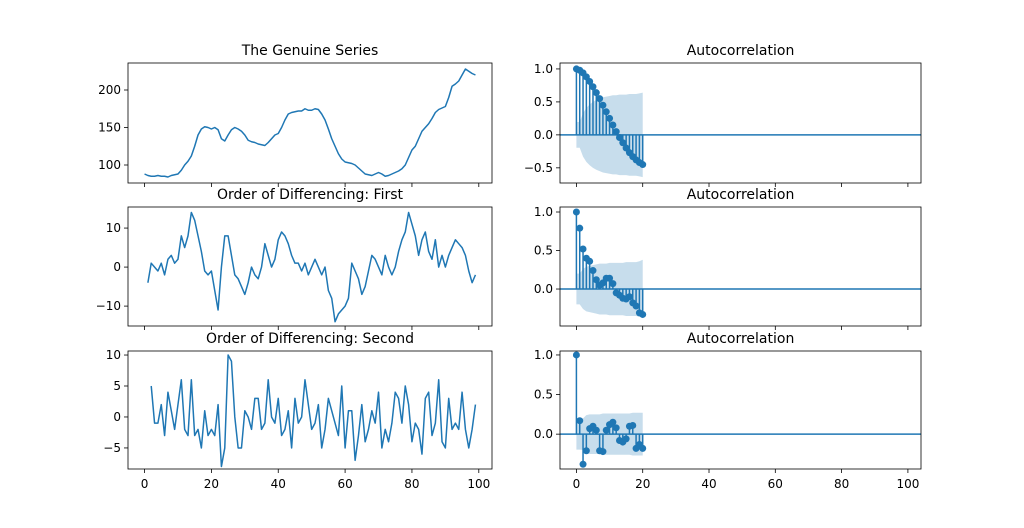 The image size is (1024, 528). Describe the element at coordinates (310, 195) in the screenshot. I see `subplot-title: Order of Differencing: First` at that location.